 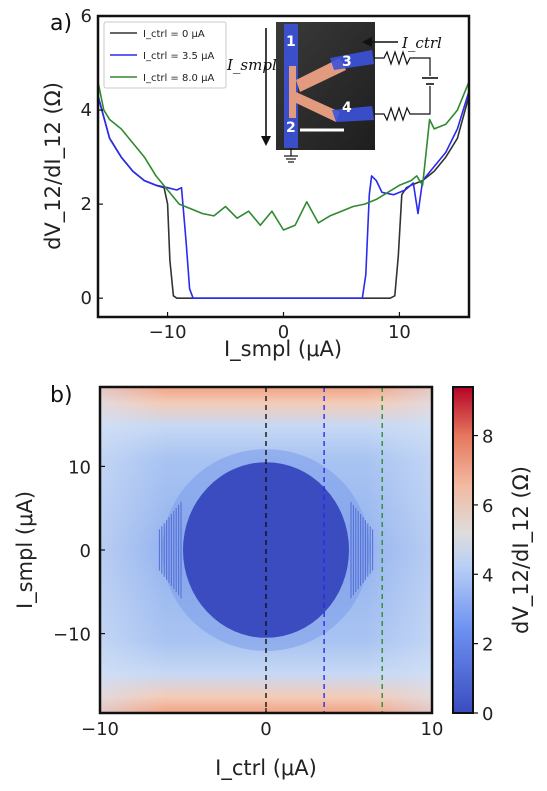 What do you see at coordinates (292, 92) in the screenshot?
I see `sample-strip` at bounding box center [292, 92].